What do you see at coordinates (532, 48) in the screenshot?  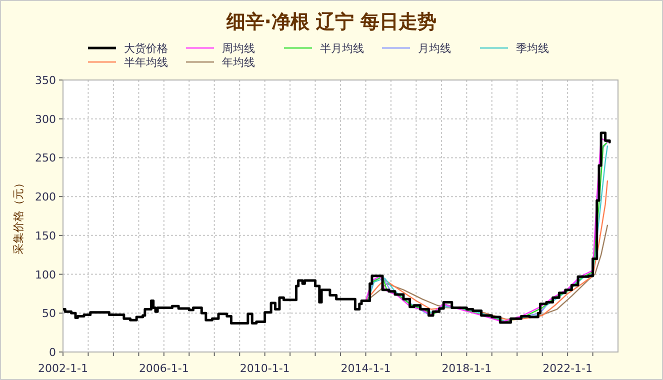 I see `legend-label: 季均线` at bounding box center [532, 48].